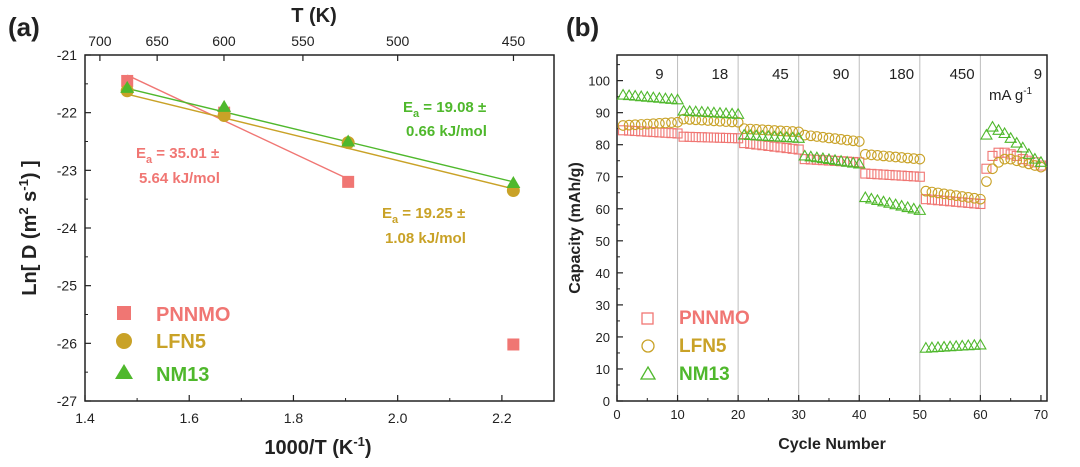 The height and width of the screenshot is (467, 1080). Describe the element at coordinates (124, 341) in the screenshot. I see `legend-a-lfn5-marker` at that location.